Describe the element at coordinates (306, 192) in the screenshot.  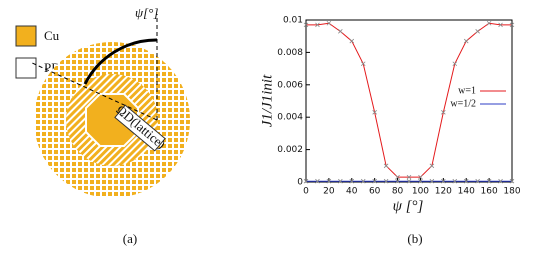
I see `x-tick-label: 0` at that location.